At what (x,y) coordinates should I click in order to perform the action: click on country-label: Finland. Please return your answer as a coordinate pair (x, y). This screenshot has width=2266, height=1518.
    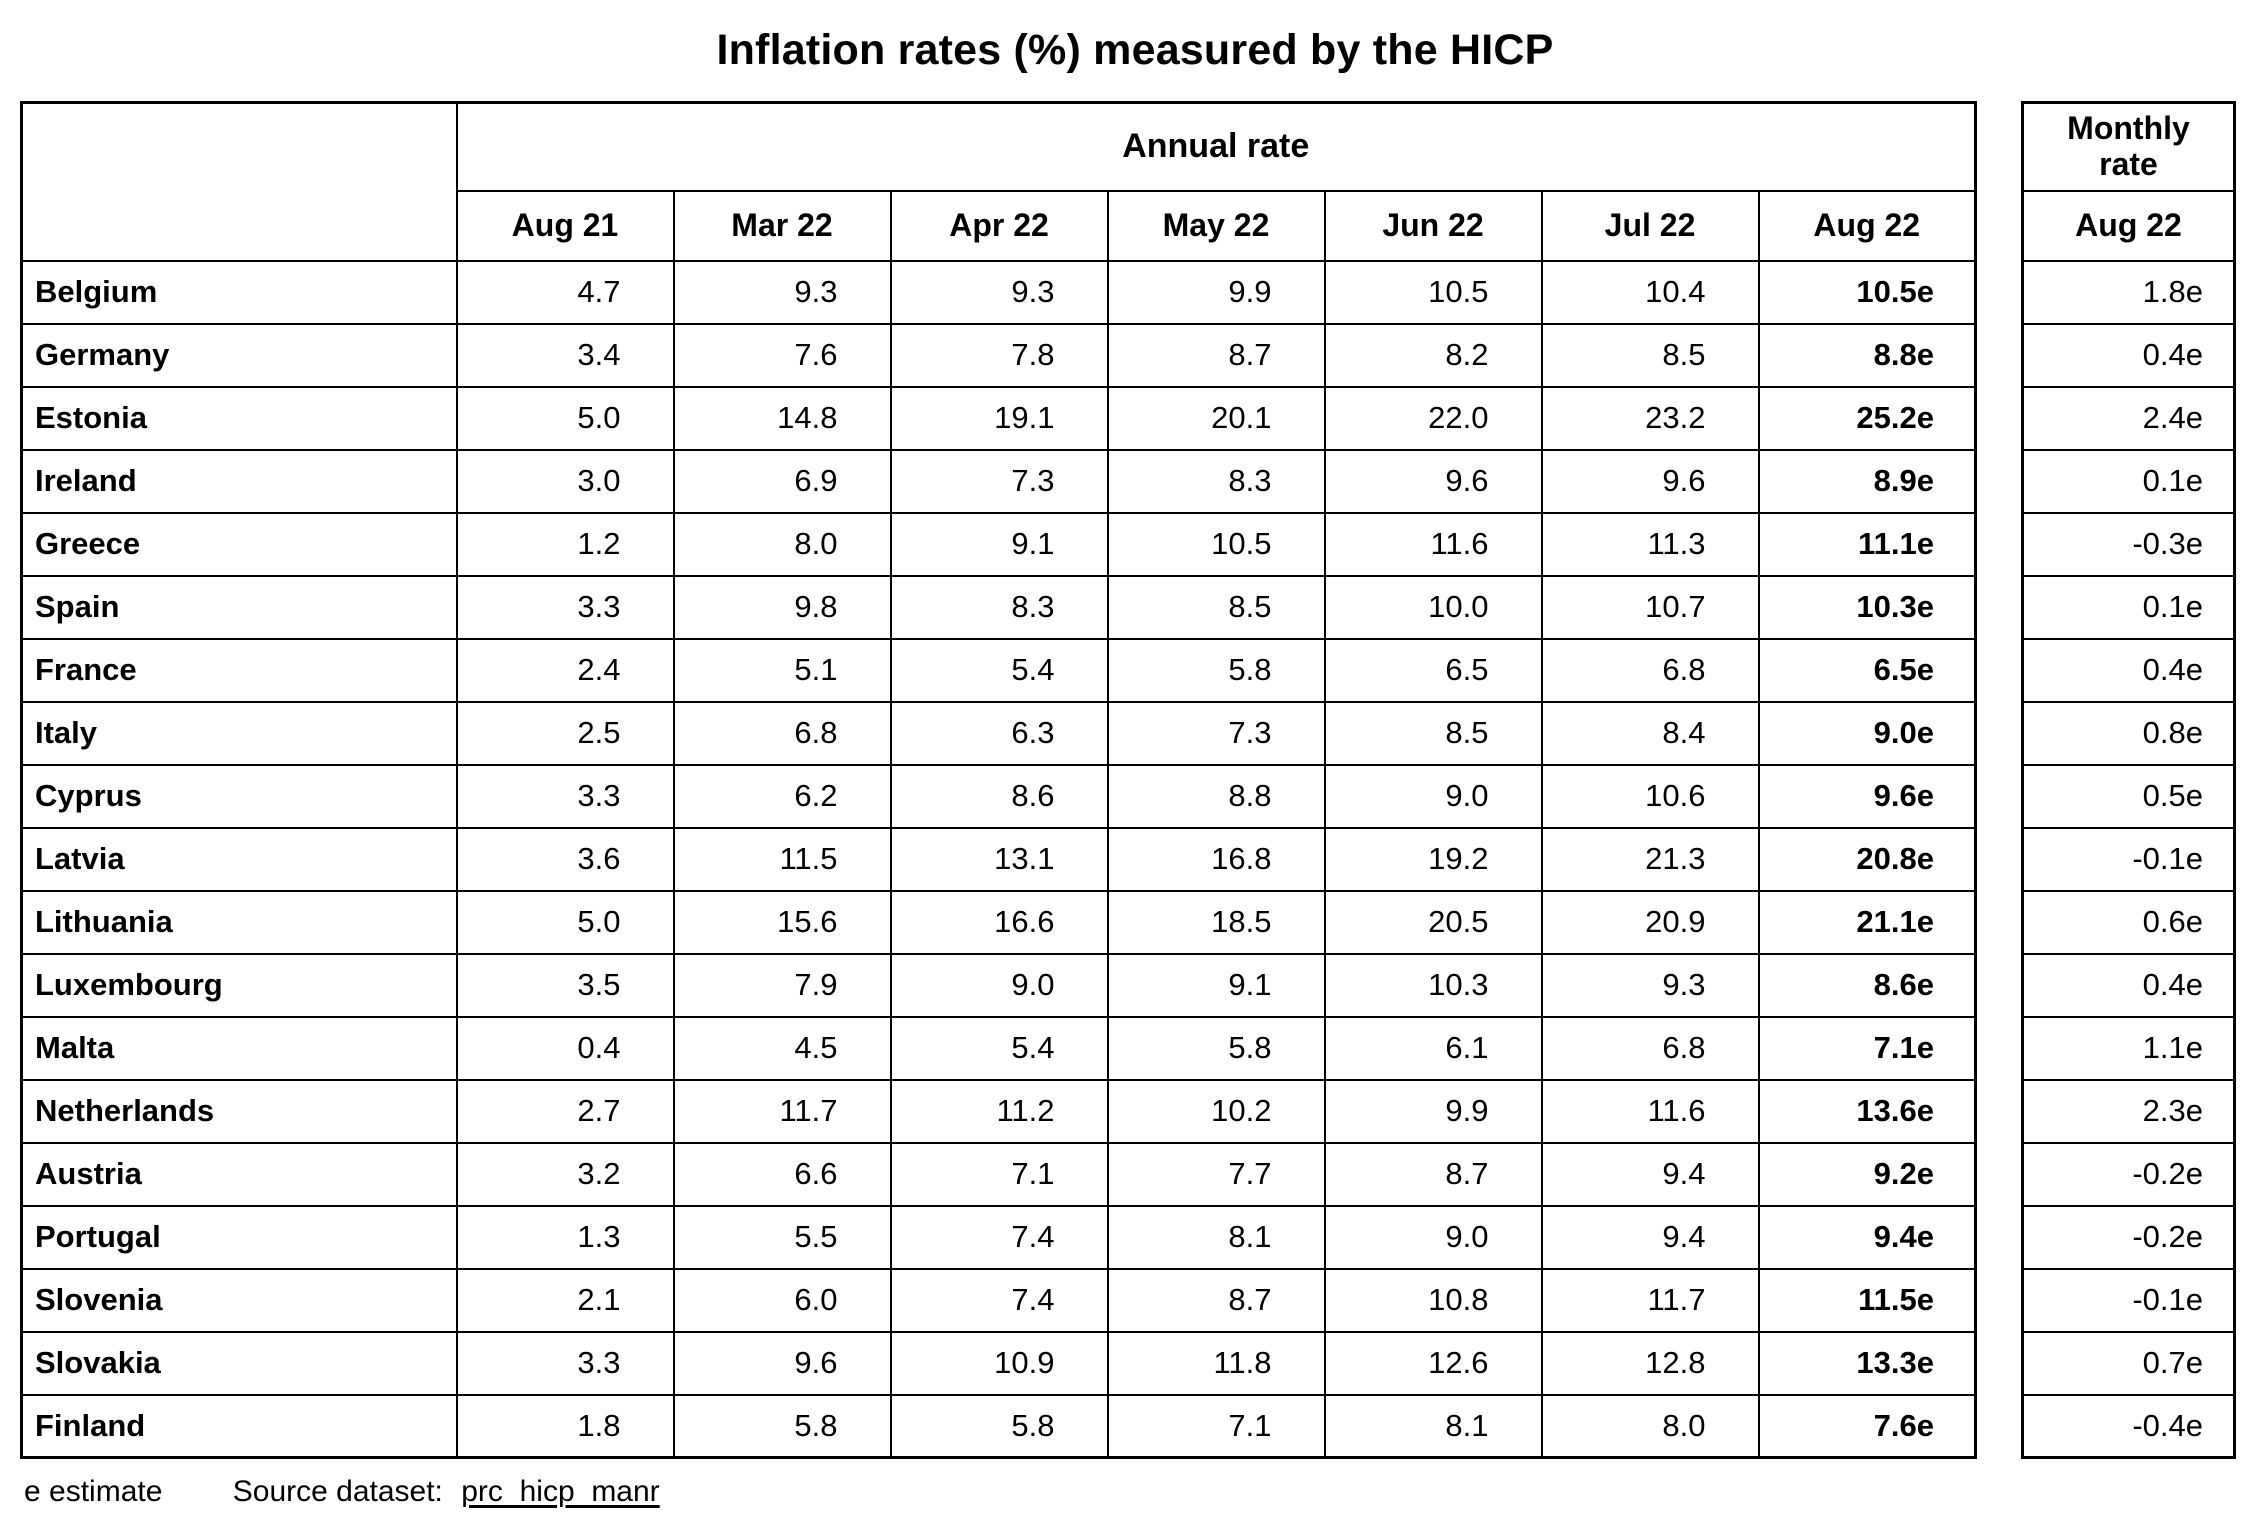
    Looking at the image, I should click on (239, 1426).